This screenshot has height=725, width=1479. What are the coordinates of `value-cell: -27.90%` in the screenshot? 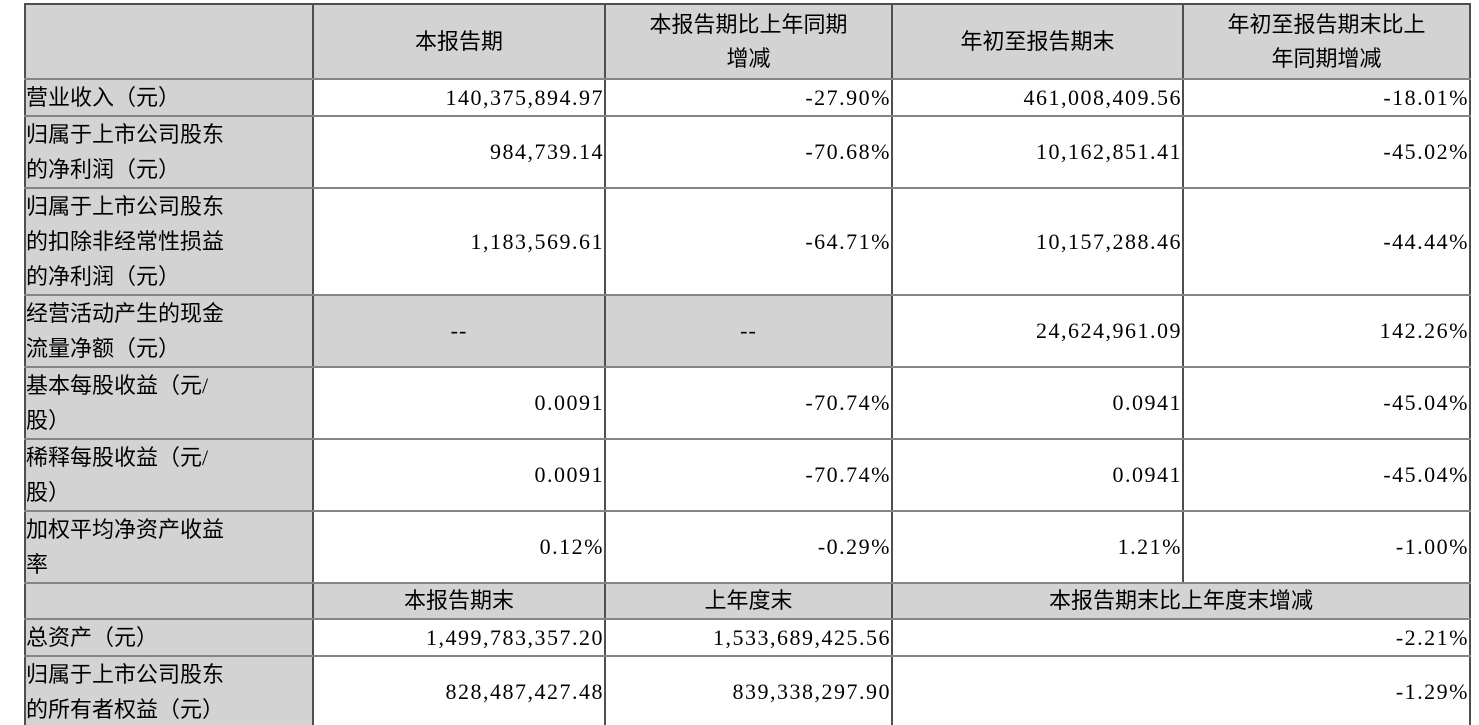 It's located at (749, 98).